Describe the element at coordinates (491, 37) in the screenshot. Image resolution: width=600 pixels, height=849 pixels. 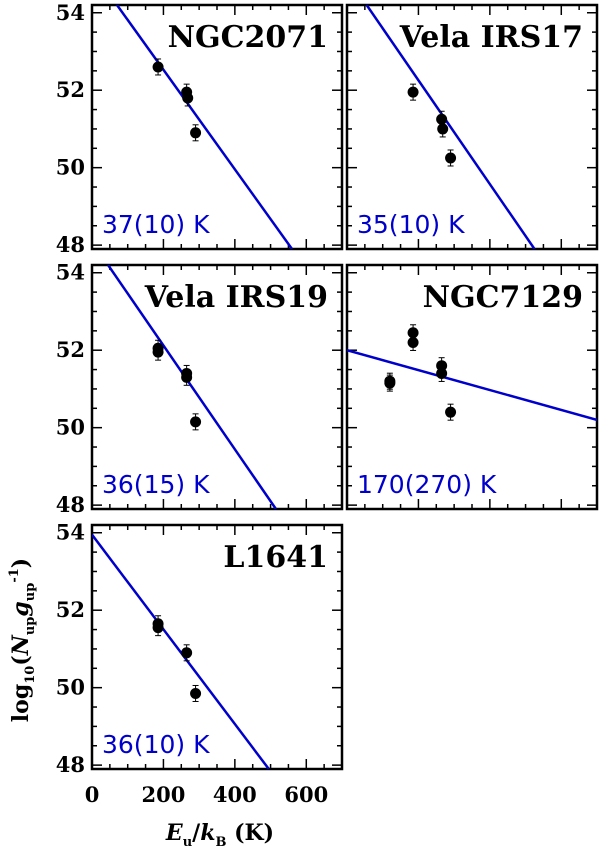
I see `panel-title: Vela IRS17` at that location.